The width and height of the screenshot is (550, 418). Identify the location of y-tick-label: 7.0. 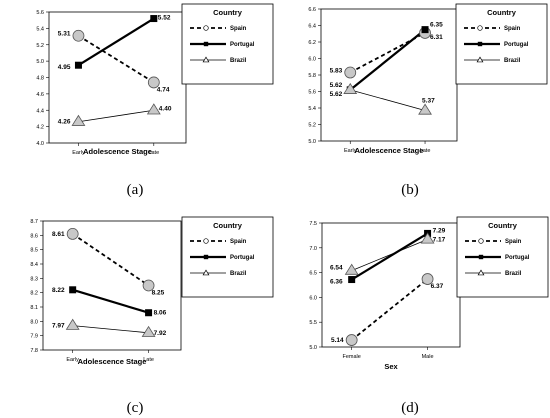
(313, 249).